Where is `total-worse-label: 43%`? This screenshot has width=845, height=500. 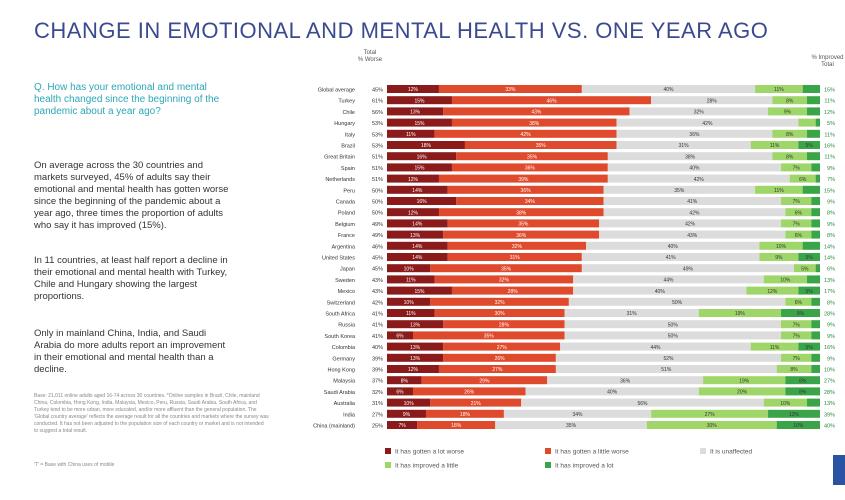 total-worse-label: 43% is located at coordinates (377, 281).